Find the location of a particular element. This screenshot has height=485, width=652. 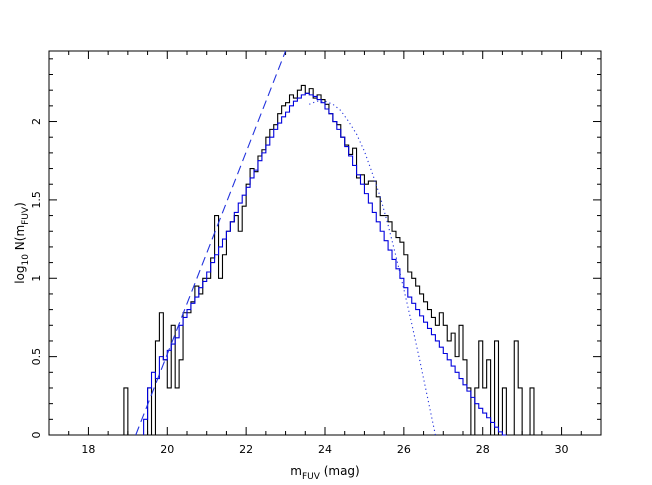

y-tick-label: 0 is located at coordinates (36, 435).